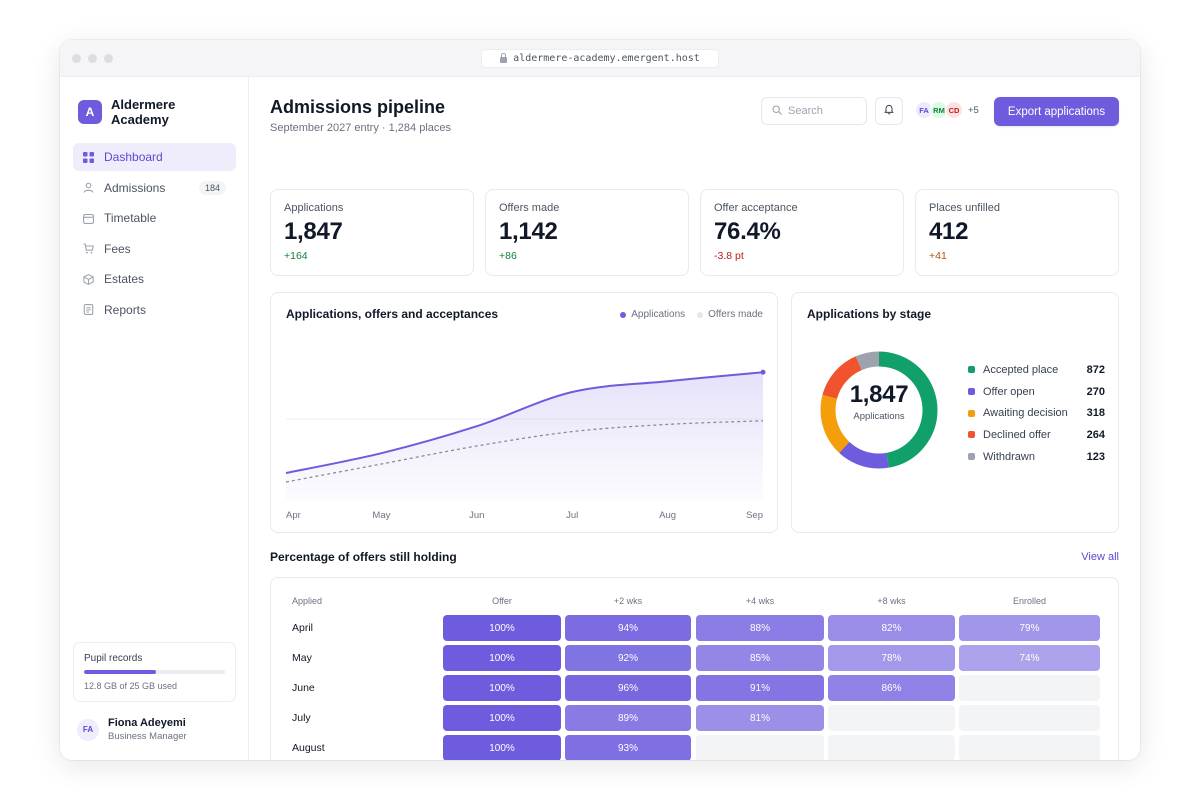 This screenshot has width=1200, height=800. I want to click on stage-value: 872, so click(1095, 369).